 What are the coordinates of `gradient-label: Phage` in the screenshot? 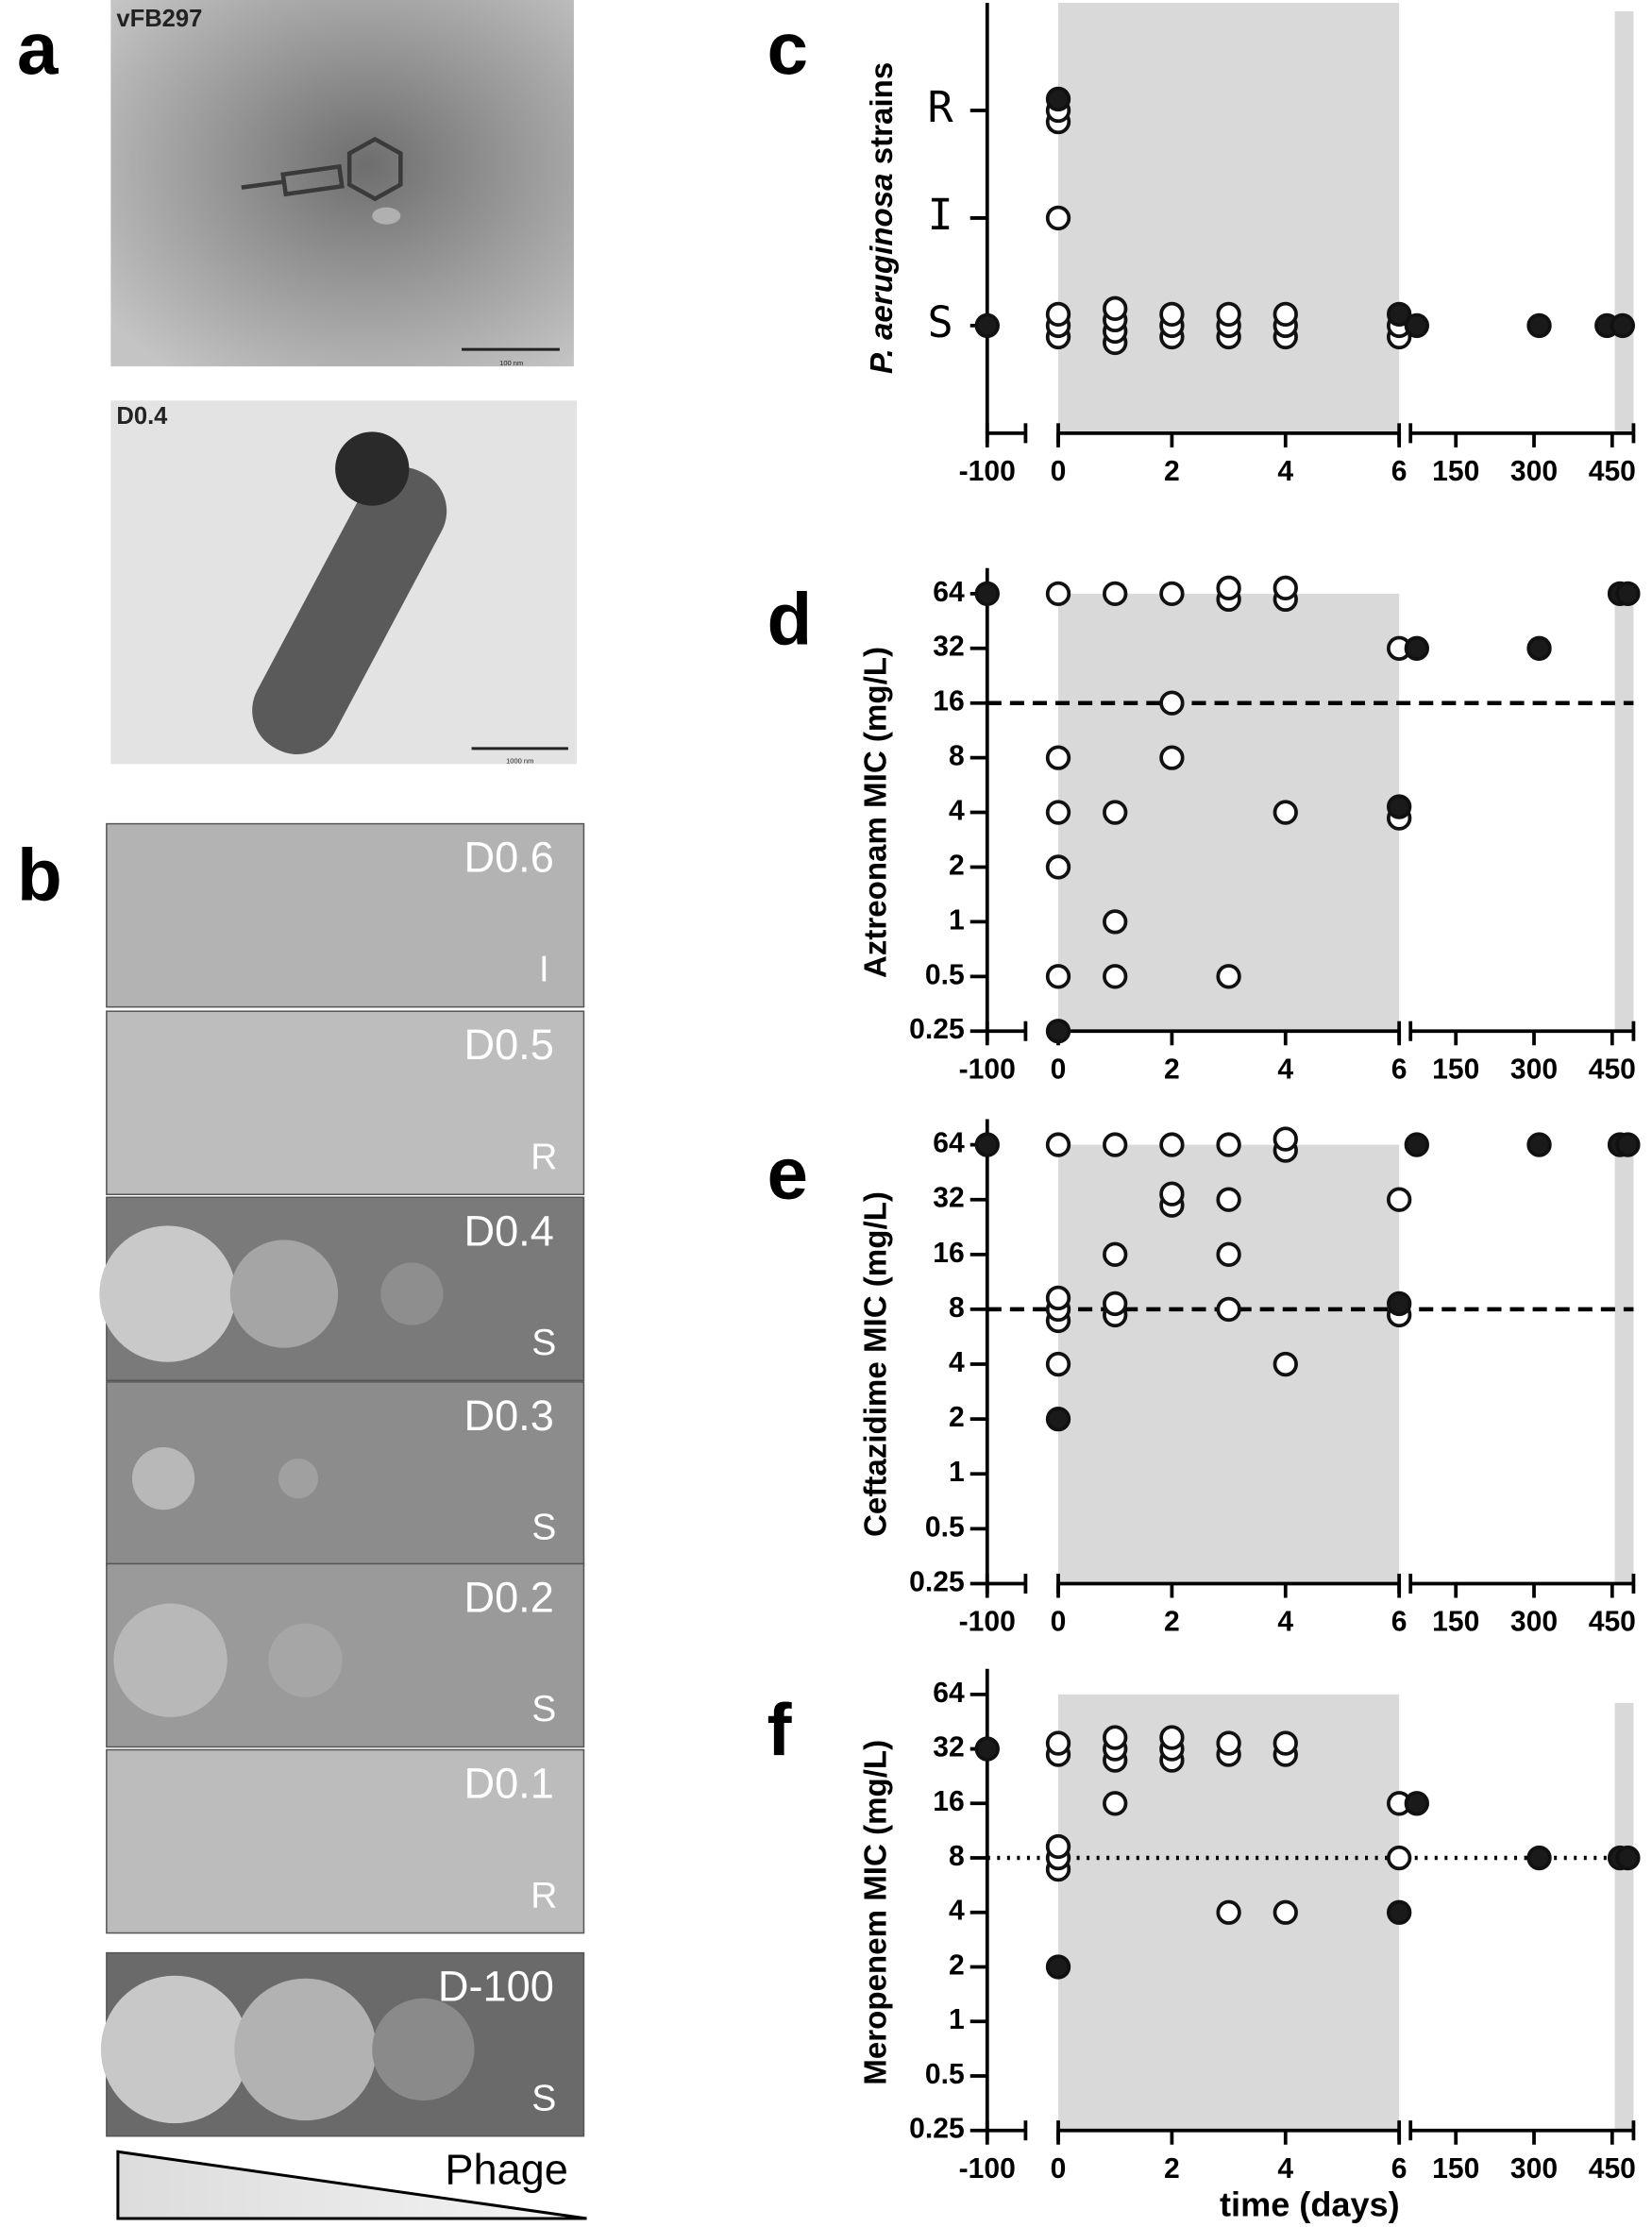 It's located at (506, 2170).